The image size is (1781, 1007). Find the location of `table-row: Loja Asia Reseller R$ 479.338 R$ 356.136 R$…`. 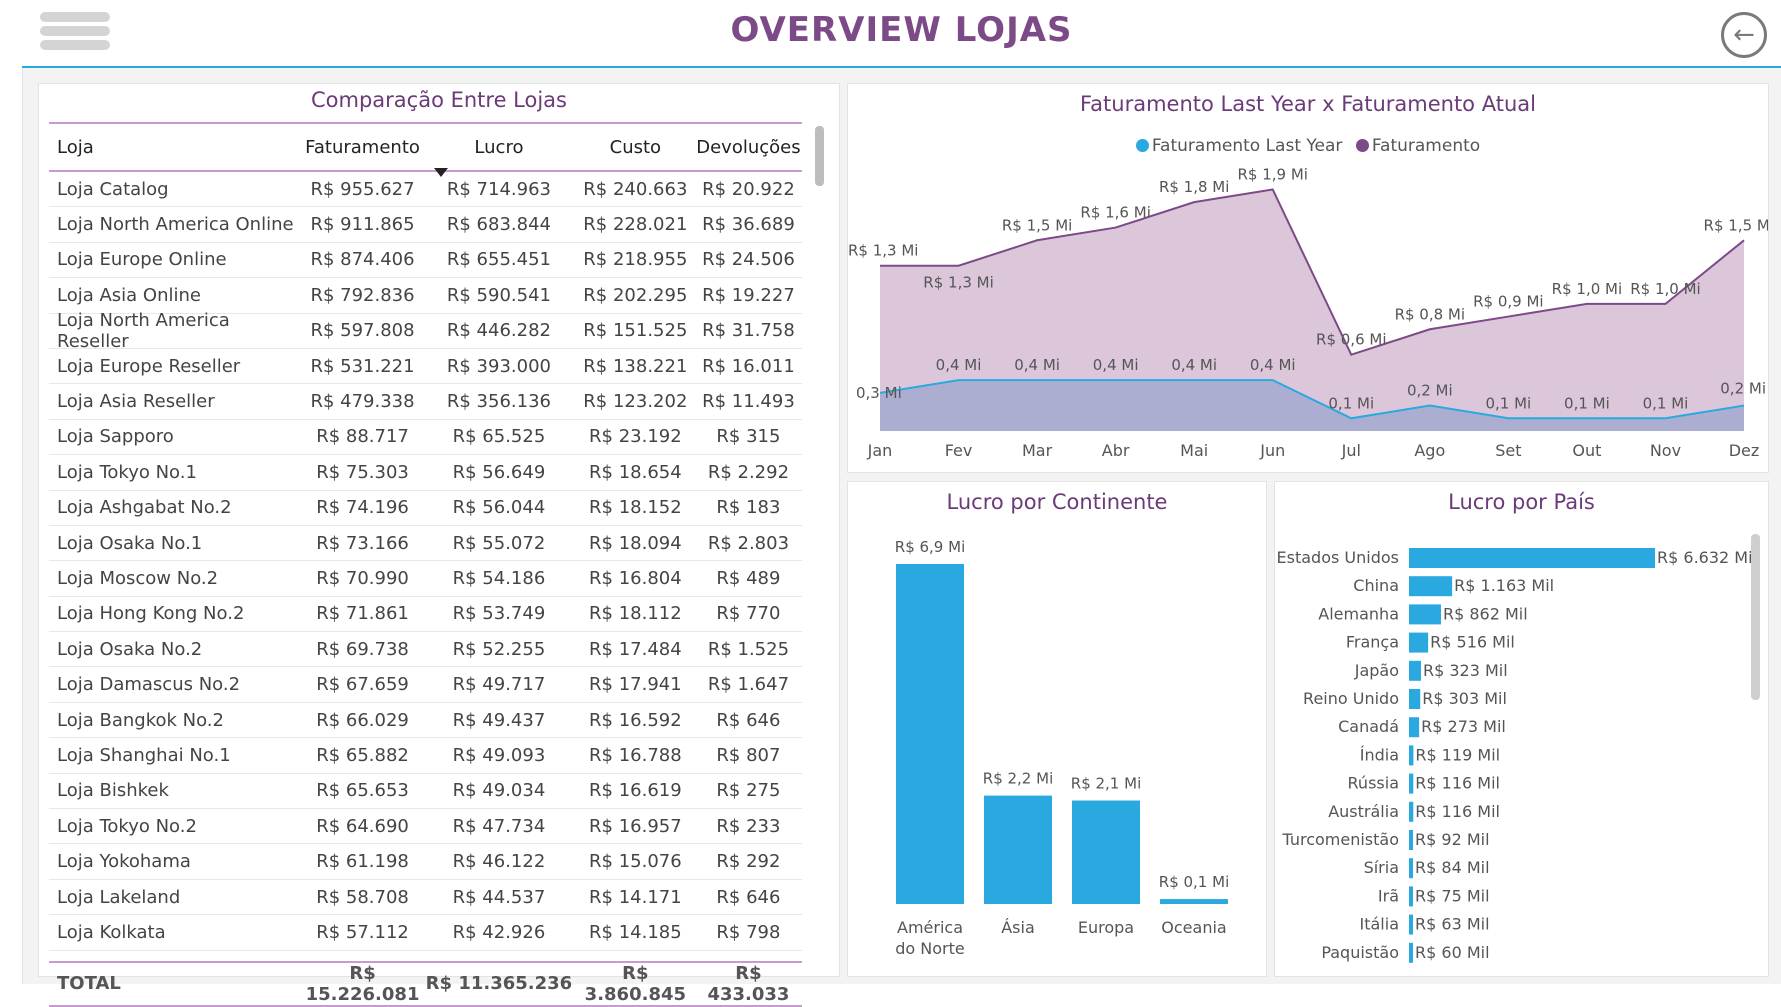

table-row: Loja Asia Reseller R$ 479.338 R$ 356.136 R$… is located at coordinates (425, 402).